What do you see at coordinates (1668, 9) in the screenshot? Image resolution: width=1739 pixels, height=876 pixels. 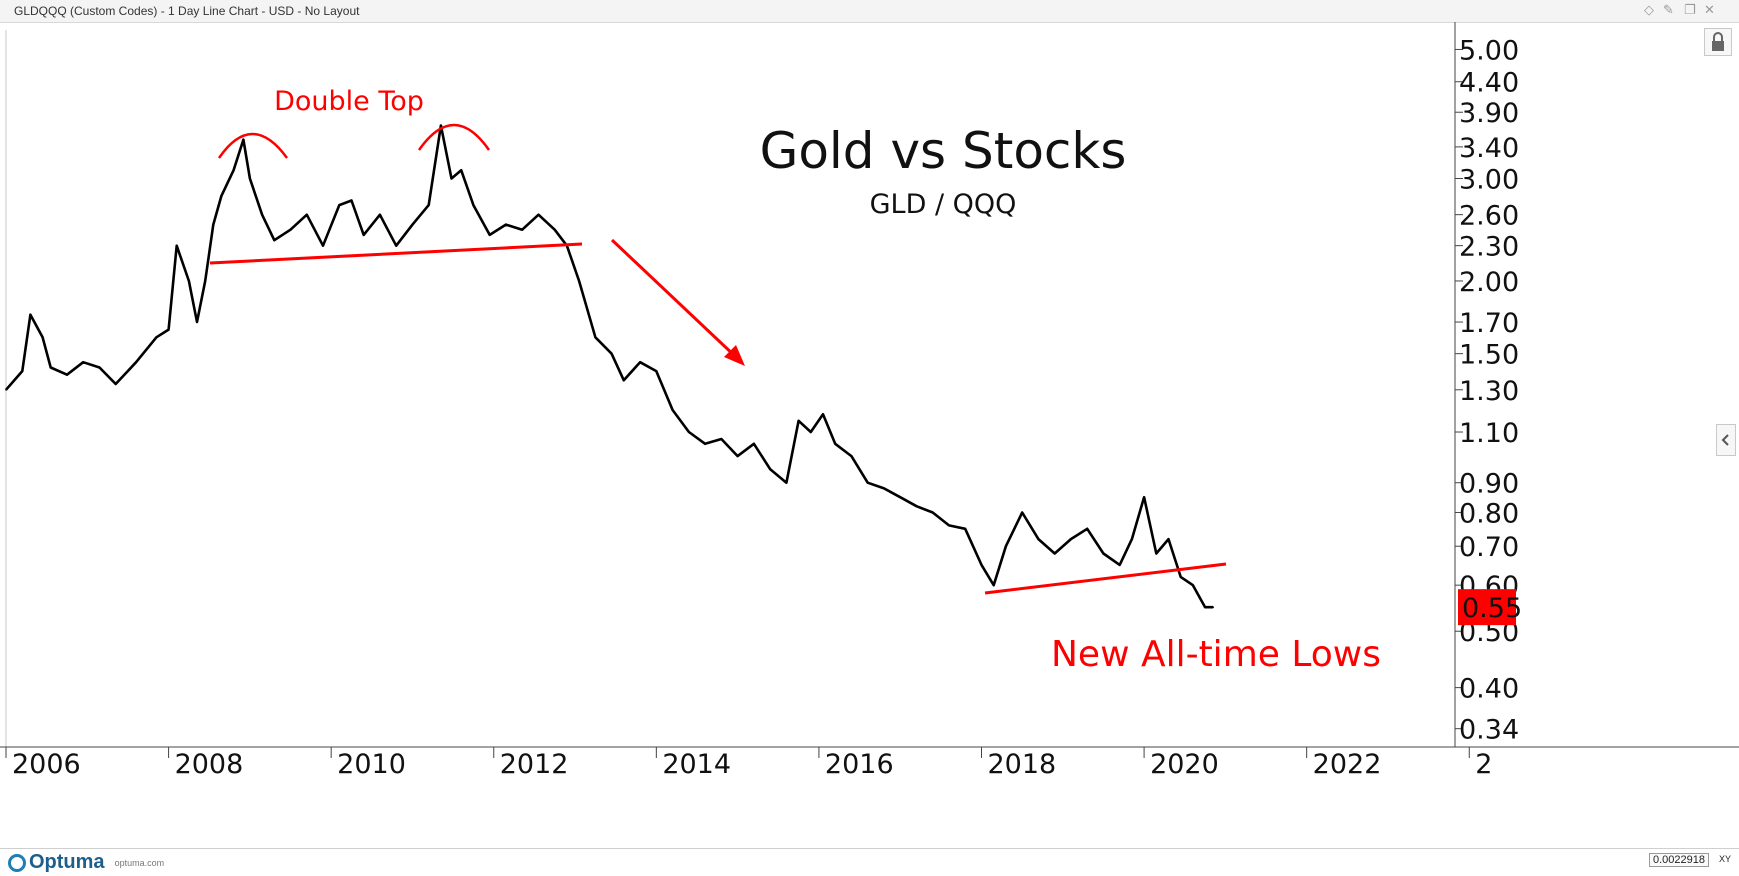 I see `pin-icon: ✎` at bounding box center [1668, 9].